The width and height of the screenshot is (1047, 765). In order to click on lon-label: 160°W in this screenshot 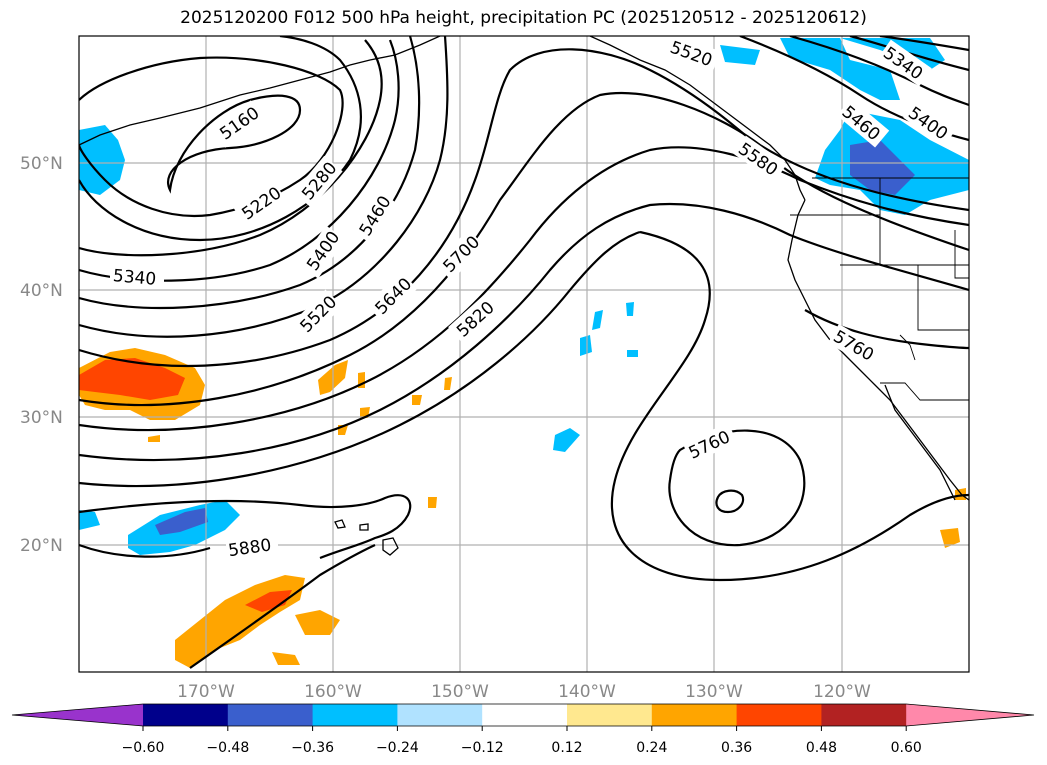, I will do `click(333, 692)`.